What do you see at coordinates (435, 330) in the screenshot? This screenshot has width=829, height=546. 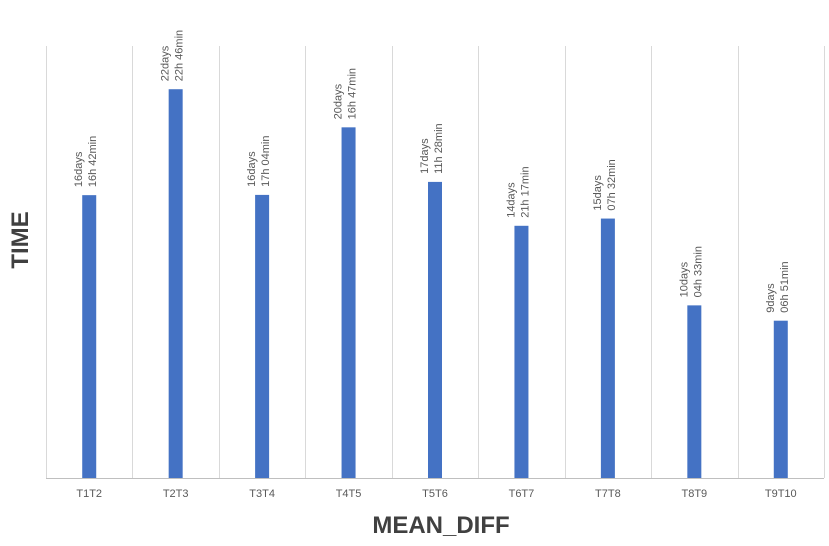 I see `bar-t5t6` at bounding box center [435, 330].